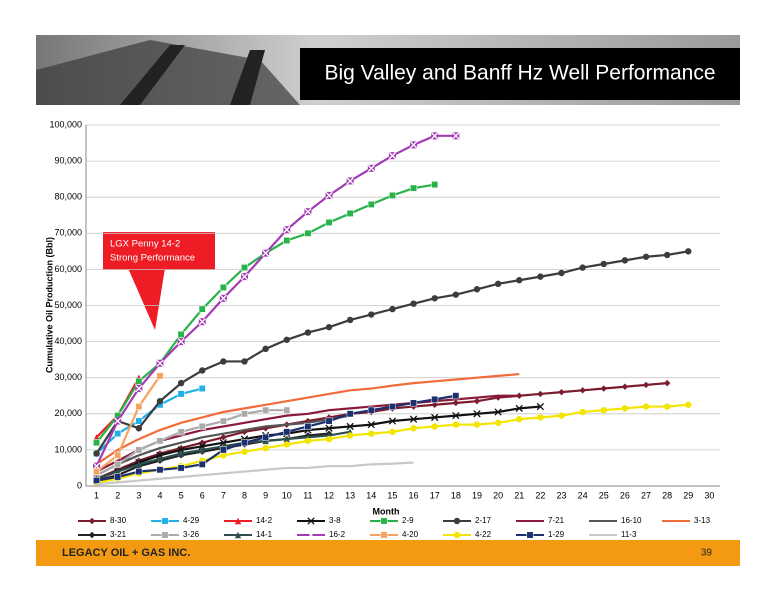  What do you see at coordinates (152, 258) in the screenshot?
I see `annotation-text: Strong Performance` at bounding box center [152, 258].